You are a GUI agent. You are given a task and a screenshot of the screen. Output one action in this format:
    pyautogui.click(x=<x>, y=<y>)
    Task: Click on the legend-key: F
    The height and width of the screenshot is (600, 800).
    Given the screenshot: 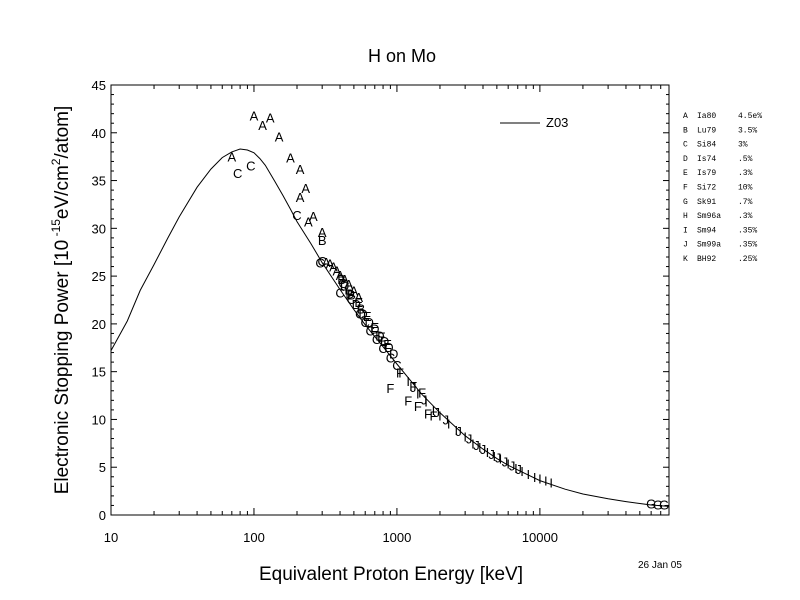 What is the action you would take?
    pyautogui.click(x=685, y=188)
    